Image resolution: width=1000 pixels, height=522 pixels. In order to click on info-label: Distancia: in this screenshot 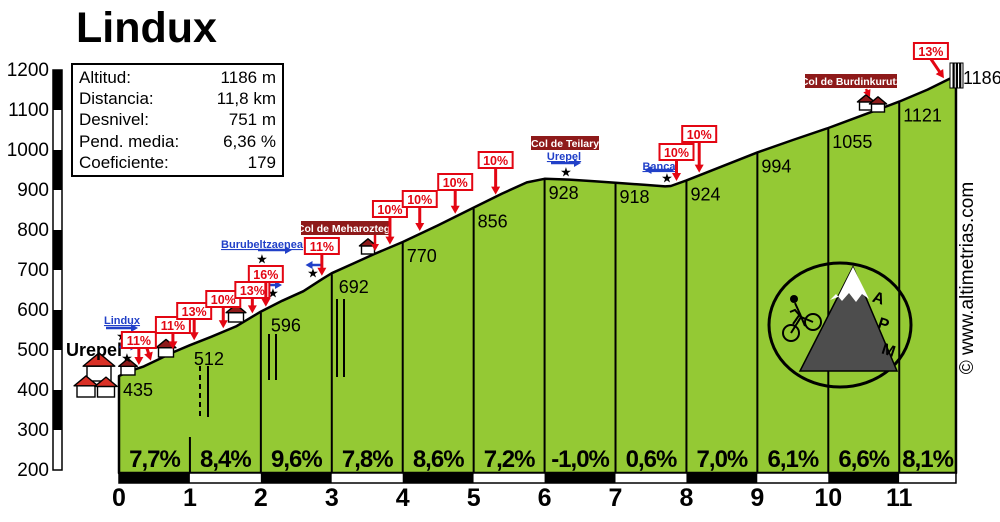, I will do `click(116, 99)`.